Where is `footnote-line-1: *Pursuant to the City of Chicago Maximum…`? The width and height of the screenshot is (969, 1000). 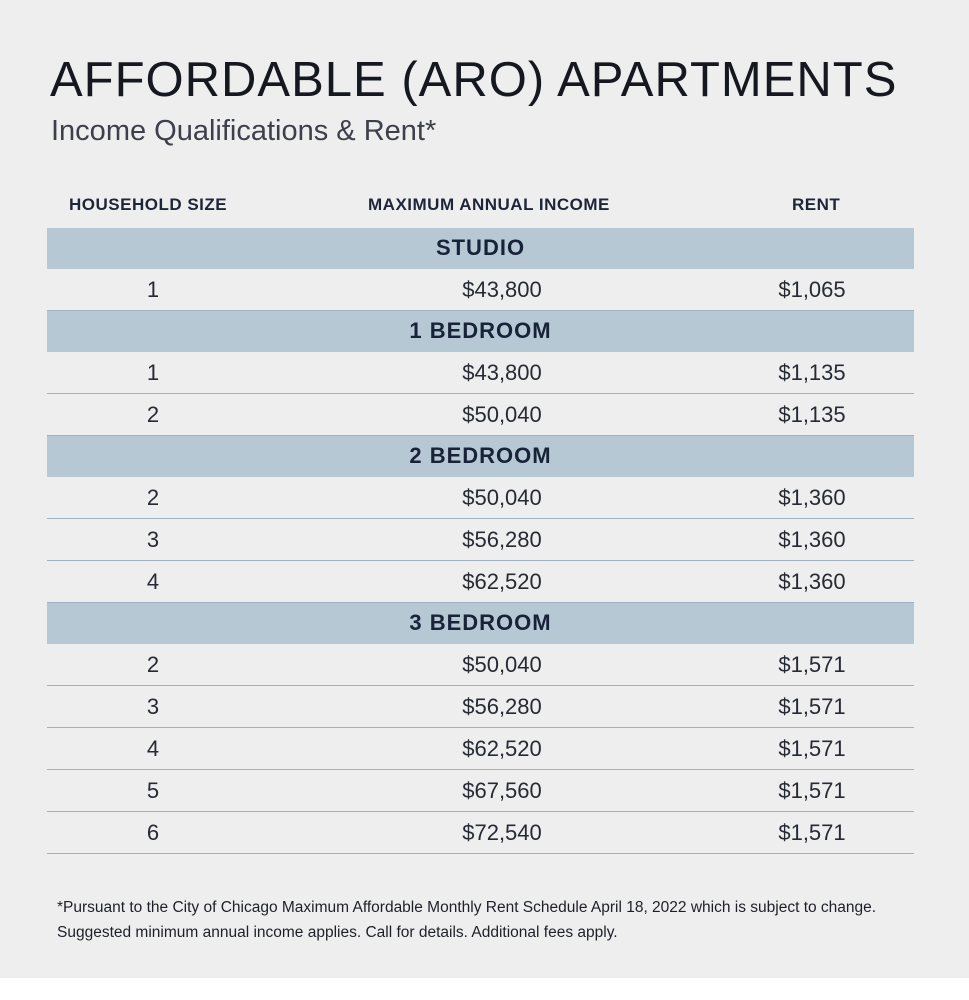
footnote-line-1: *Pursuant to the City of Chicago Maximum… is located at coordinates (467, 907).